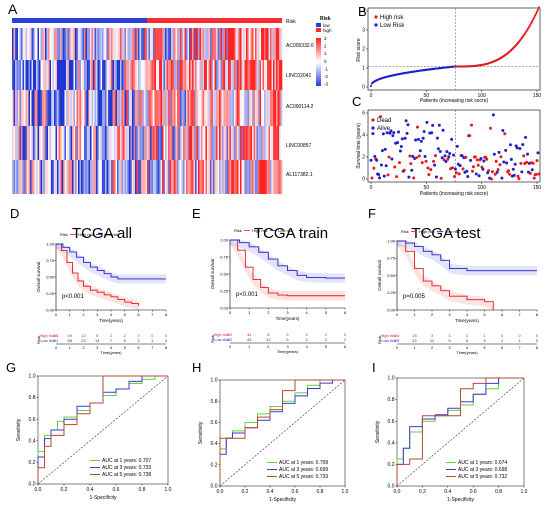  Describe the element at coordinates (454, 101) in the screenshot. I see `x-axis-label: Patients (increasing risk socre)` at that location.